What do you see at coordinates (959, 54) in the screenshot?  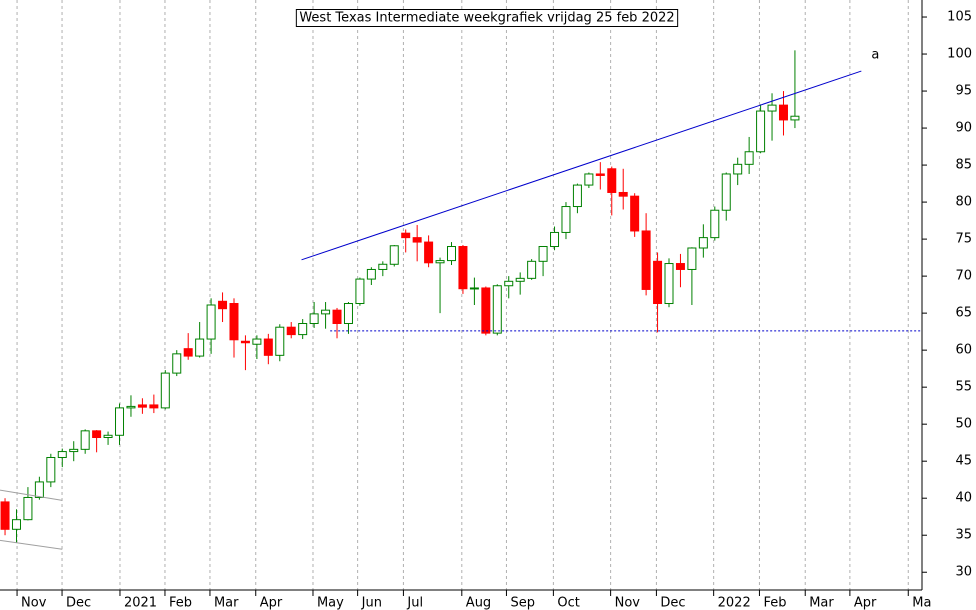 I see `y-tick-label: 100` at bounding box center [959, 54].